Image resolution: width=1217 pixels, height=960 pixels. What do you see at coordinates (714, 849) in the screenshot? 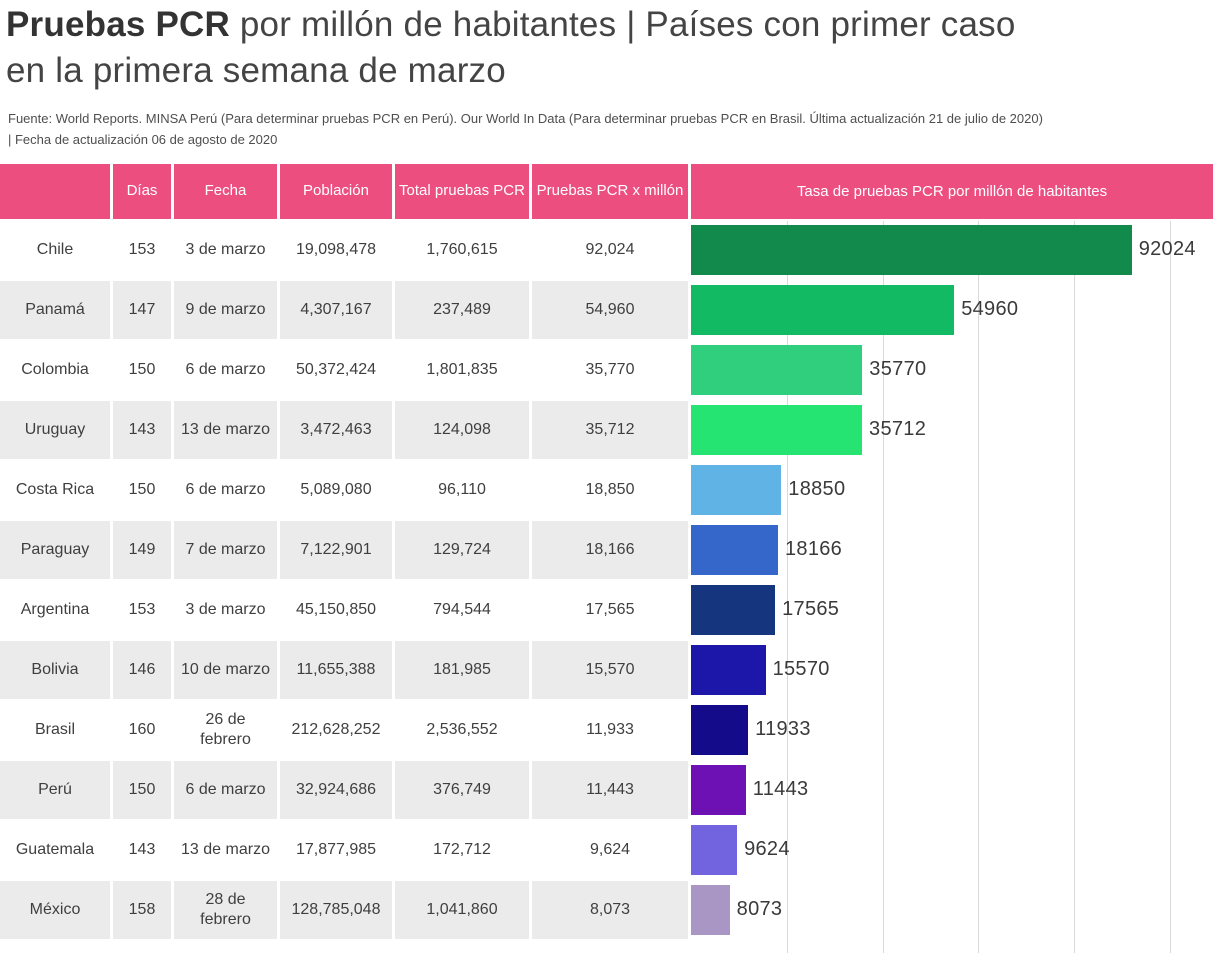
I see `bar-guatemala` at bounding box center [714, 849].